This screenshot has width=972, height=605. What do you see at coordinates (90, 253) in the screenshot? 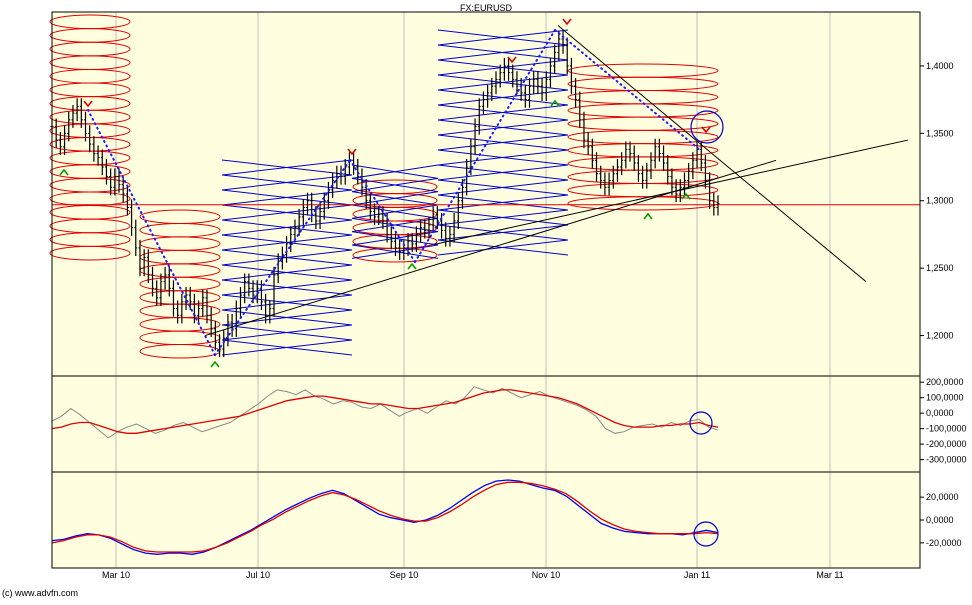
I see `pattern-ellipse` at bounding box center [90, 253].